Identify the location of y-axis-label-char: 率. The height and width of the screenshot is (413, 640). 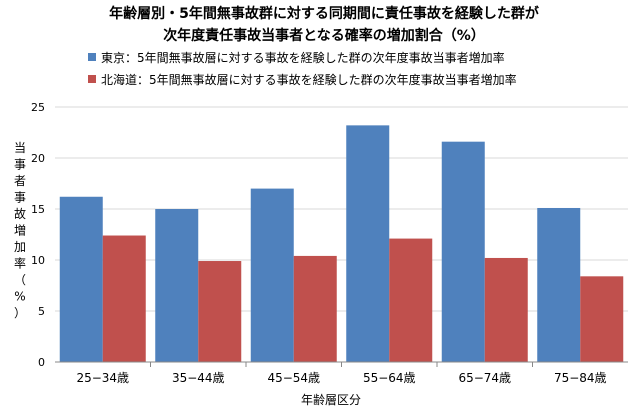
(20, 263).